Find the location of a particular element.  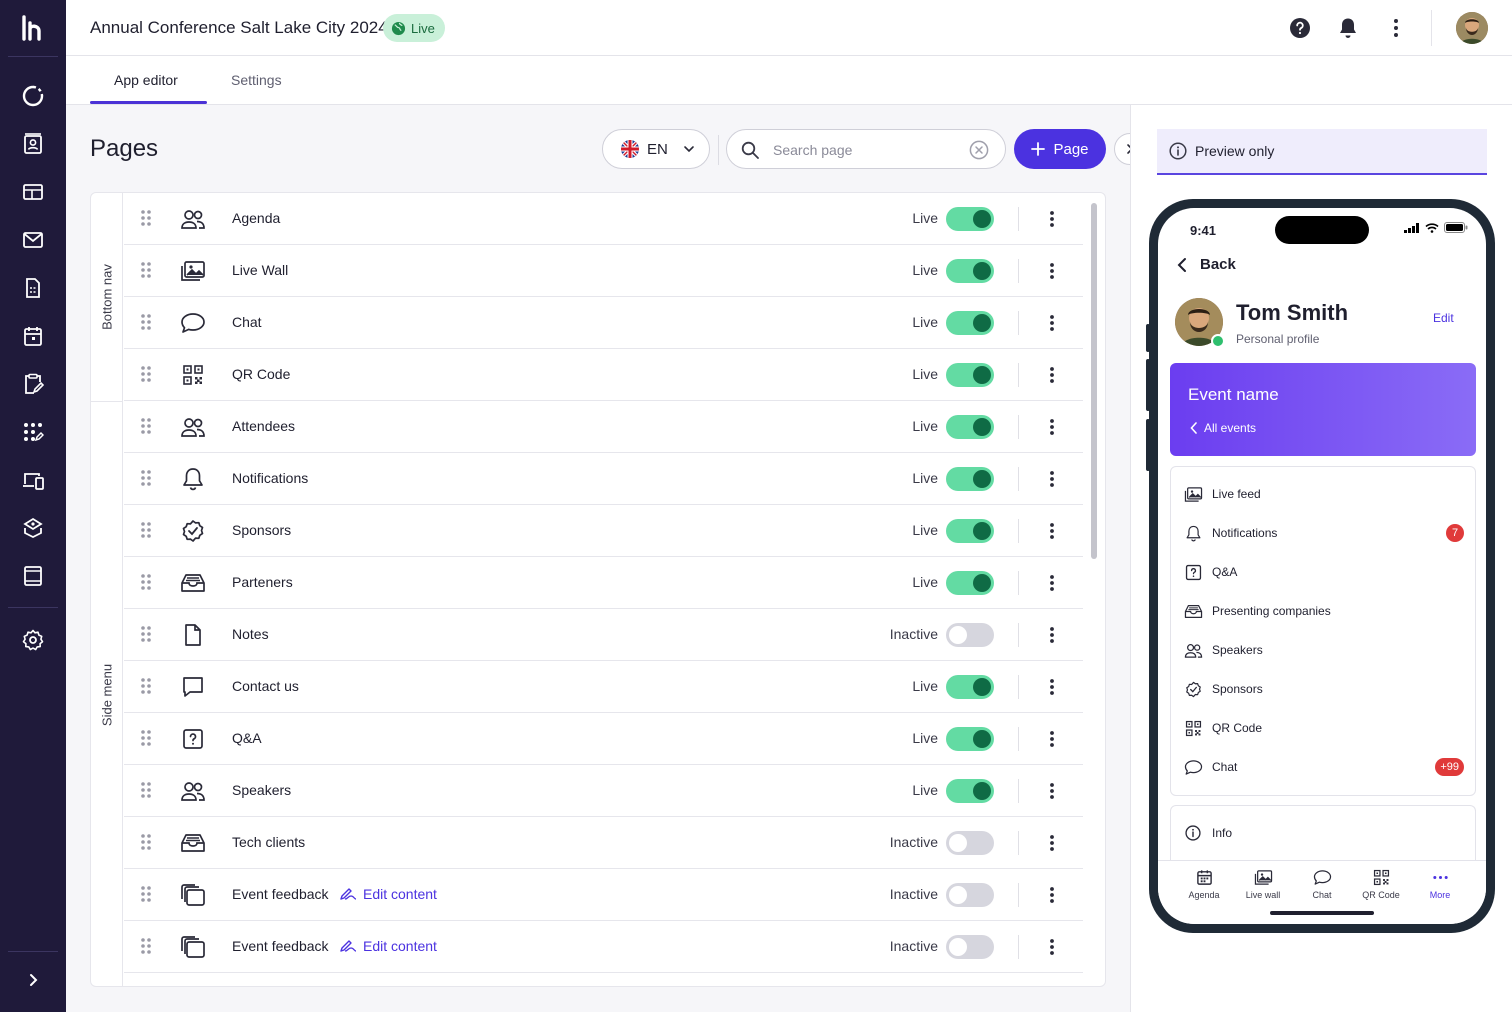

expand-rail-chevron-icon is located at coordinates (33, 980).